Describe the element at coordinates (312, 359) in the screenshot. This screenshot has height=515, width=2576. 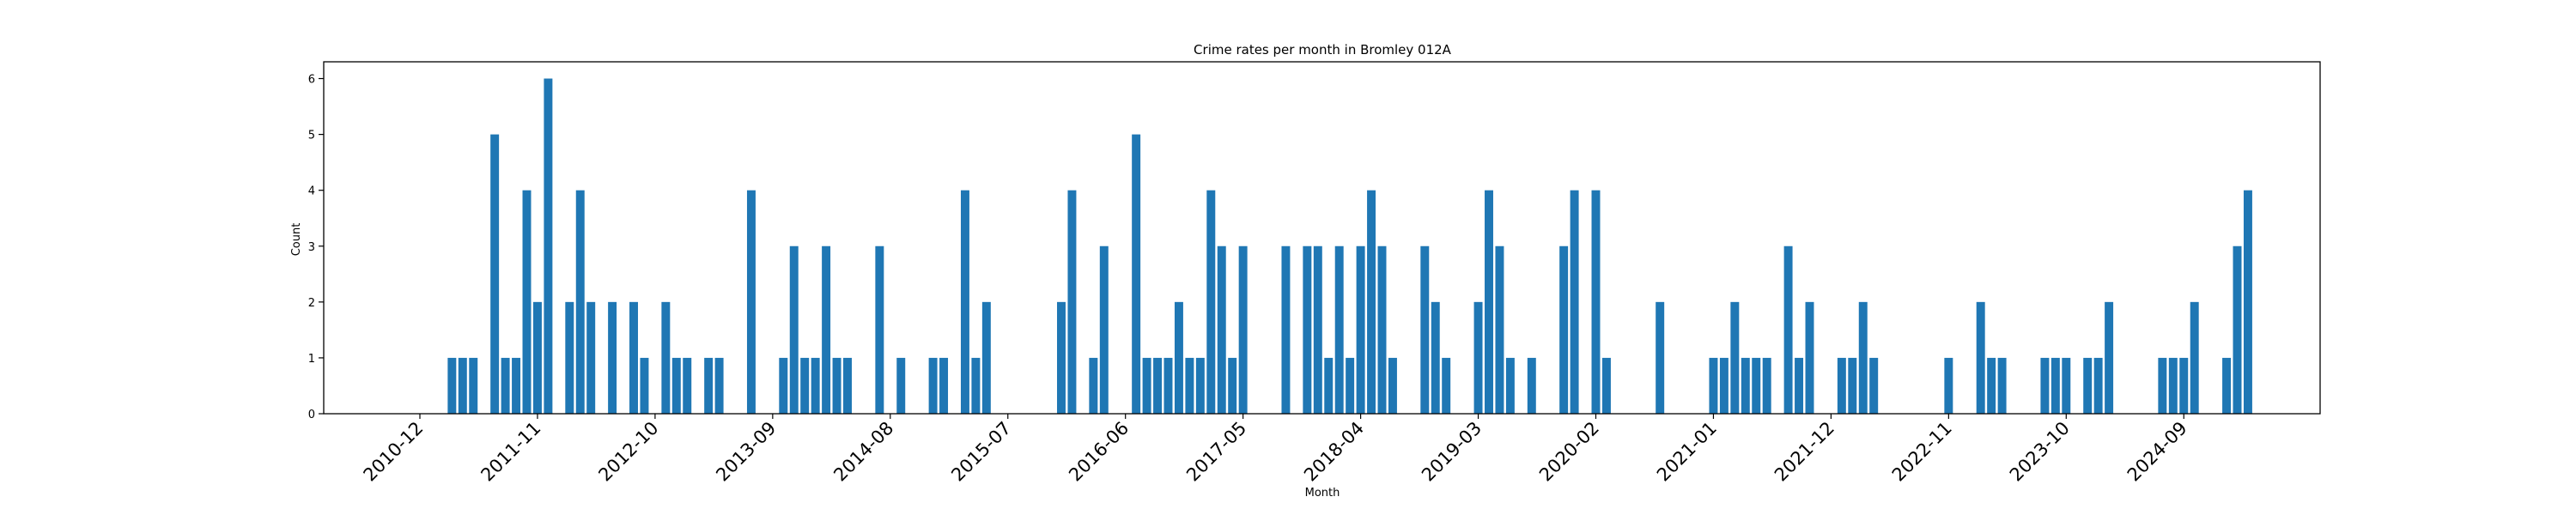
I see `y-tick-label: 1` at that location.